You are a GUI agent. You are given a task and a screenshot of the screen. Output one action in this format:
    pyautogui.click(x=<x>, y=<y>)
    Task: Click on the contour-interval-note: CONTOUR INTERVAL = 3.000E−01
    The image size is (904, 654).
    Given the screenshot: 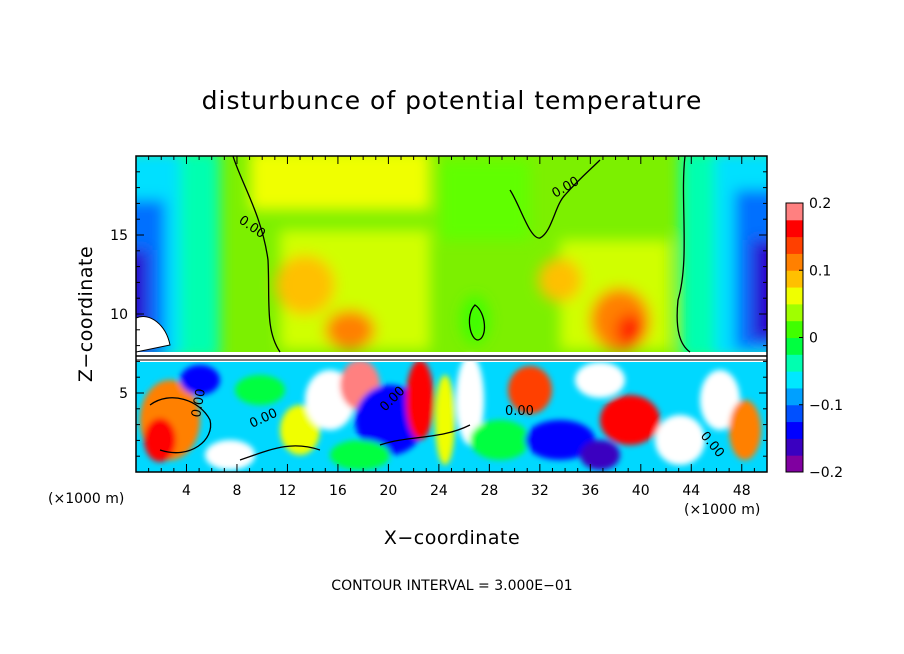 What is the action you would take?
    pyautogui.click(x=452, y=586)
    